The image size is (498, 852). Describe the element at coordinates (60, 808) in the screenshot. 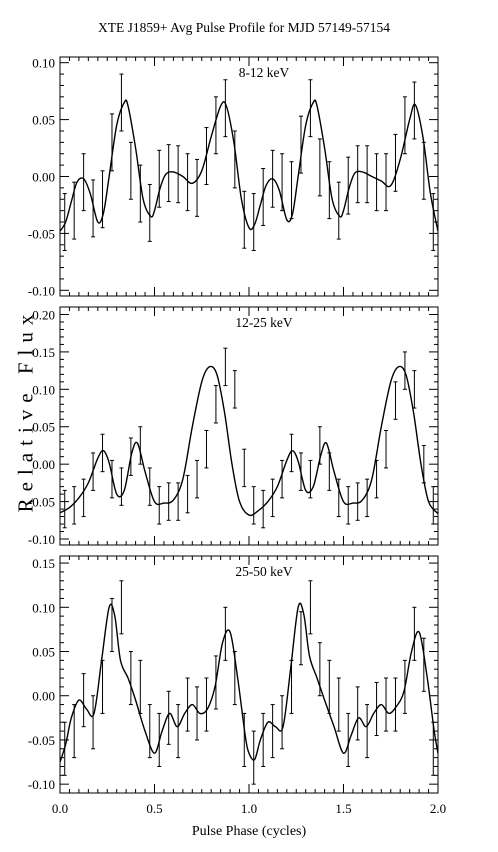

I see `x-tick-label: 0.0` at that location.